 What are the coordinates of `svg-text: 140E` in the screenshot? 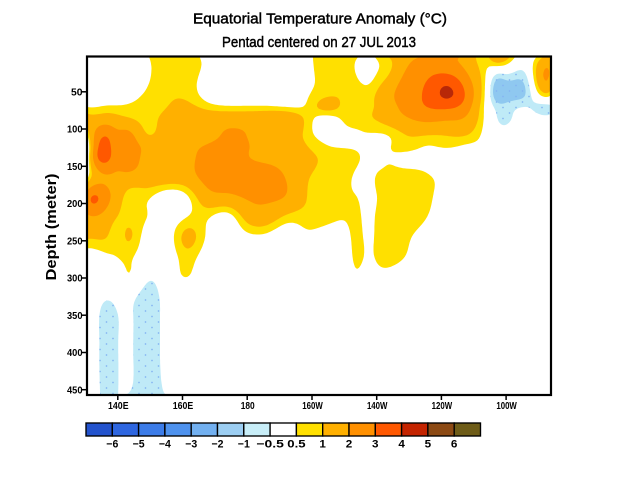 It's located at (118, 406).